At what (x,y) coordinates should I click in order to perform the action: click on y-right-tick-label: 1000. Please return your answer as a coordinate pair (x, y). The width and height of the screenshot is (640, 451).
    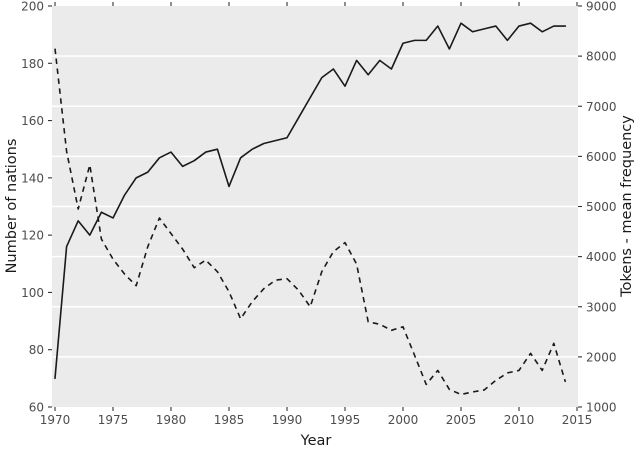
    Looking at the image, I should click on (601, 408).